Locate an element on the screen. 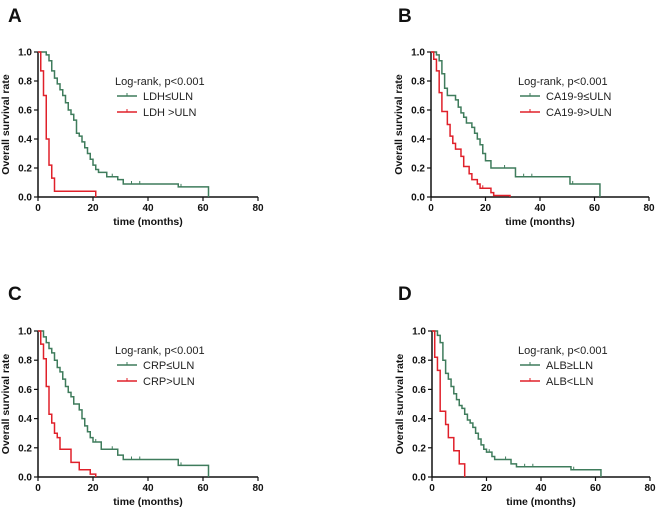 The height and width of the screenshot is (512, 658). legend-label: ALB<LLN is located at coordinates (569, 382).